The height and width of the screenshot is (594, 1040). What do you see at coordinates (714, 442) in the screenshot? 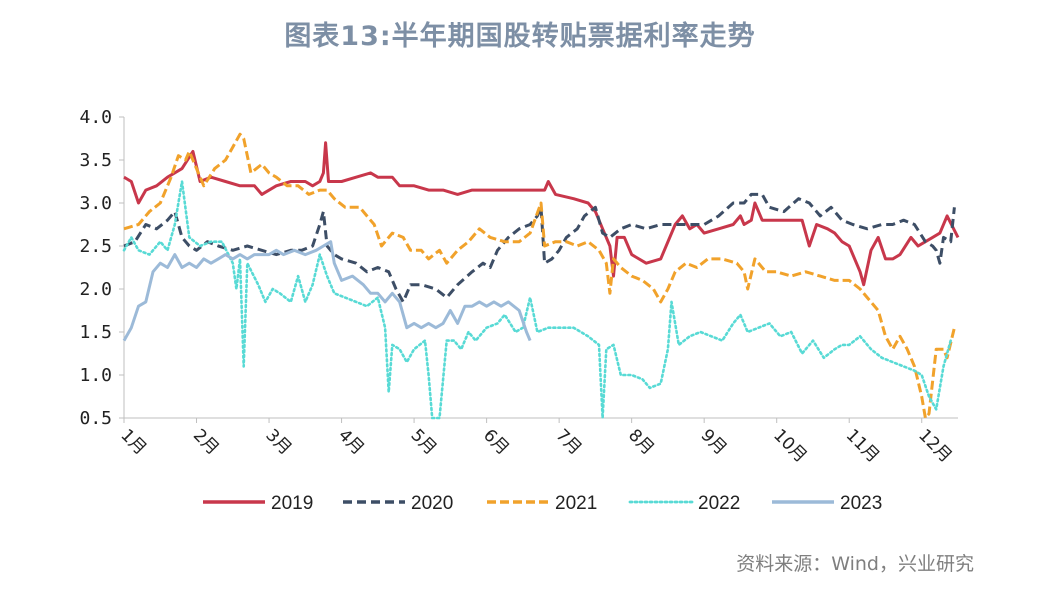
I see `x-tick-label: 9月` at bounding box center [714, 442].